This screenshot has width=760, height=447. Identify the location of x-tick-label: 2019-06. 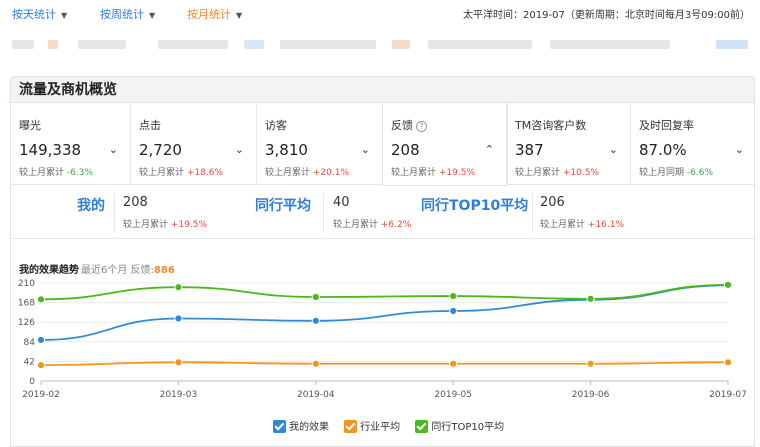
(591, 395).